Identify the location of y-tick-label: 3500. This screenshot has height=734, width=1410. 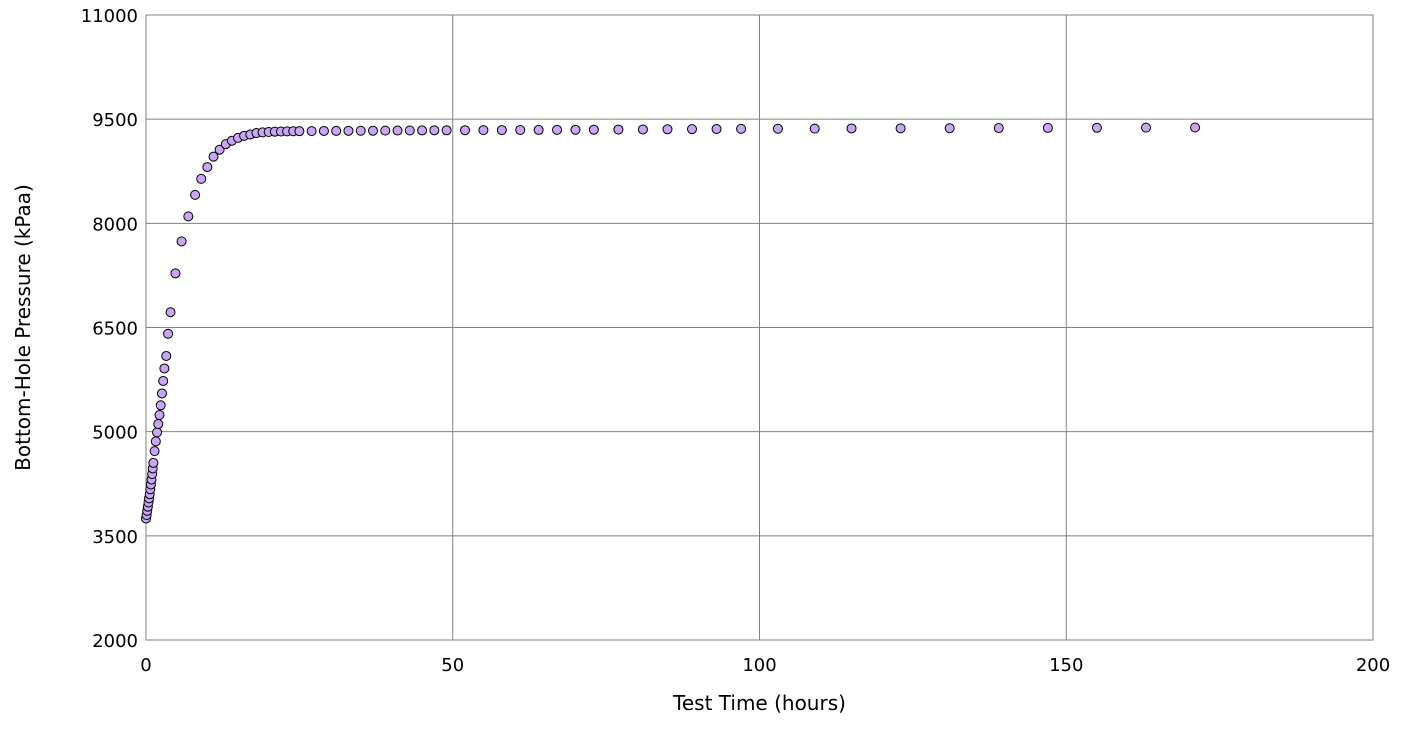
(115, 537).